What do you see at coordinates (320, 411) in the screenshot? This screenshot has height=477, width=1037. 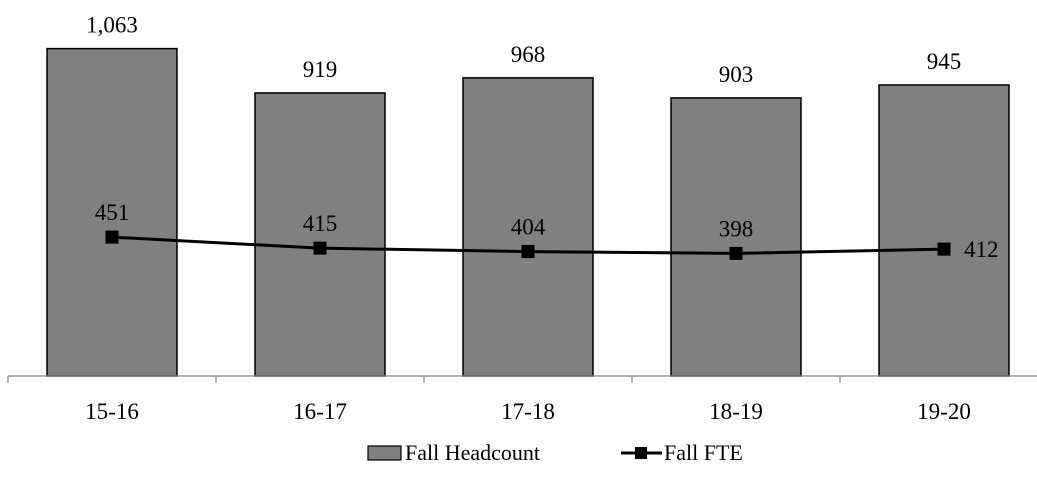 I see `x-tick-label: 16-17` at bounding box center [320, 411].